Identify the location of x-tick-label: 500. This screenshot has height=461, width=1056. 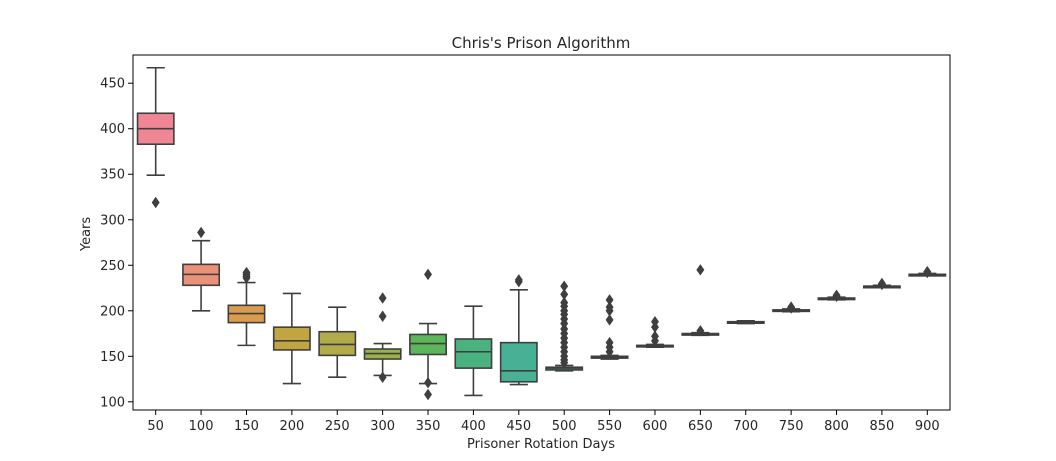
(564, 426).